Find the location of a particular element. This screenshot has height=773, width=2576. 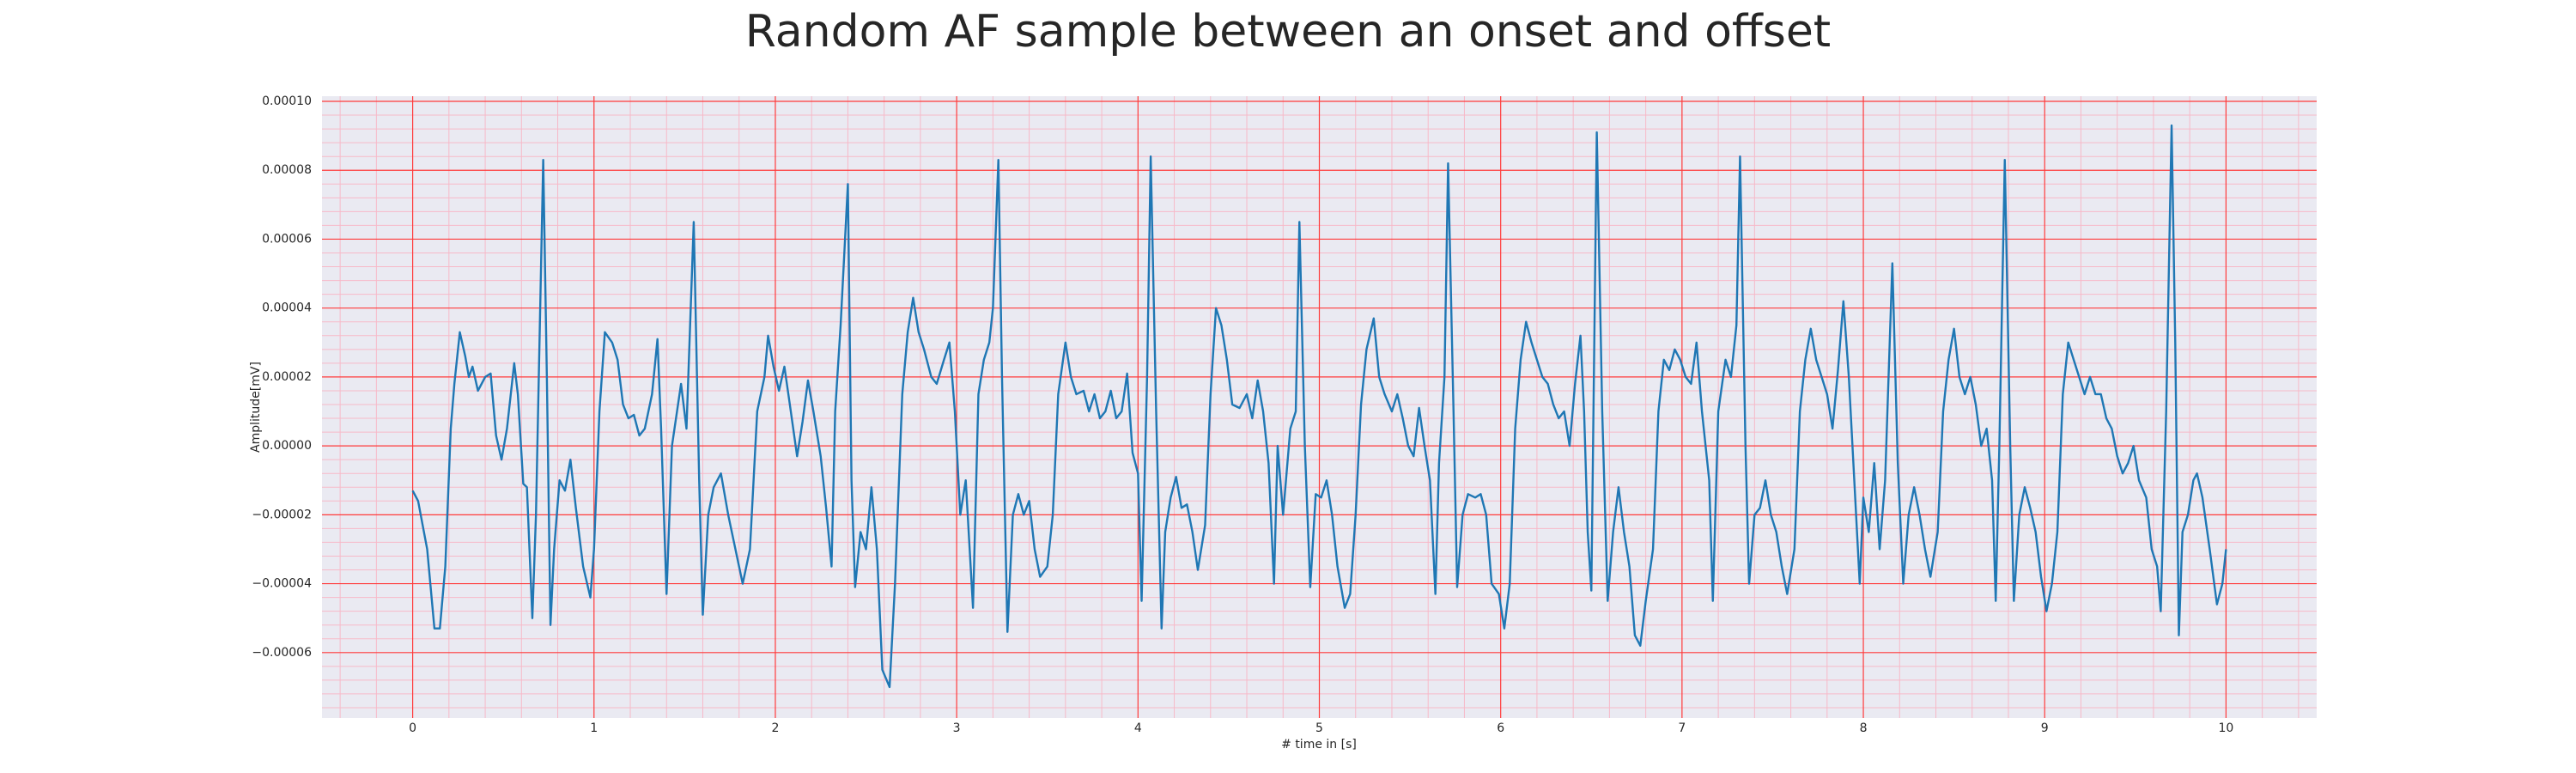

x-tick-label: 0 is located at coordinates (412, 728).